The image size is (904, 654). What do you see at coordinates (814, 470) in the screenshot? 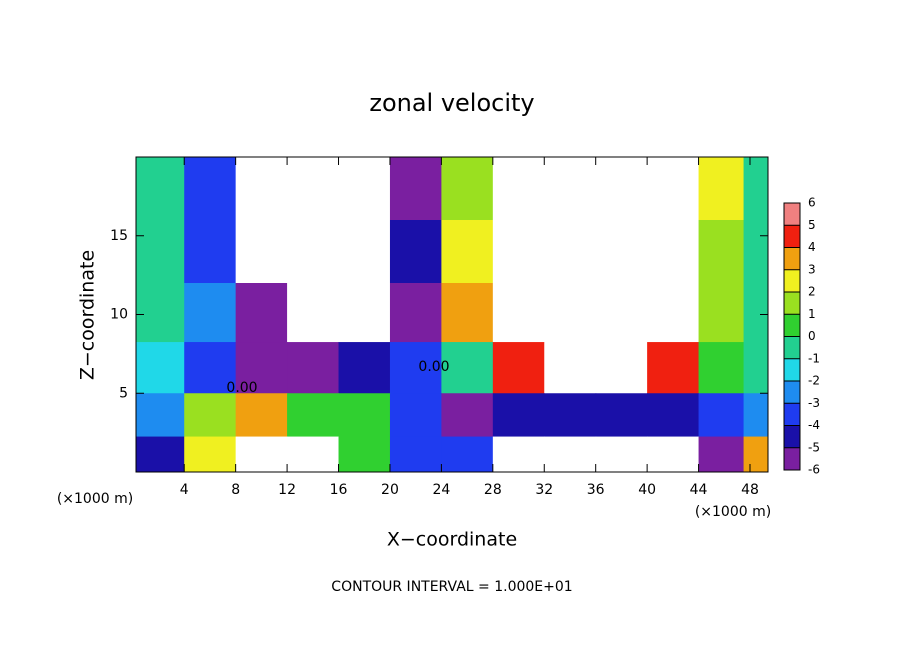
I see `colorbar-label: -6` at bounding box center [814, 470].